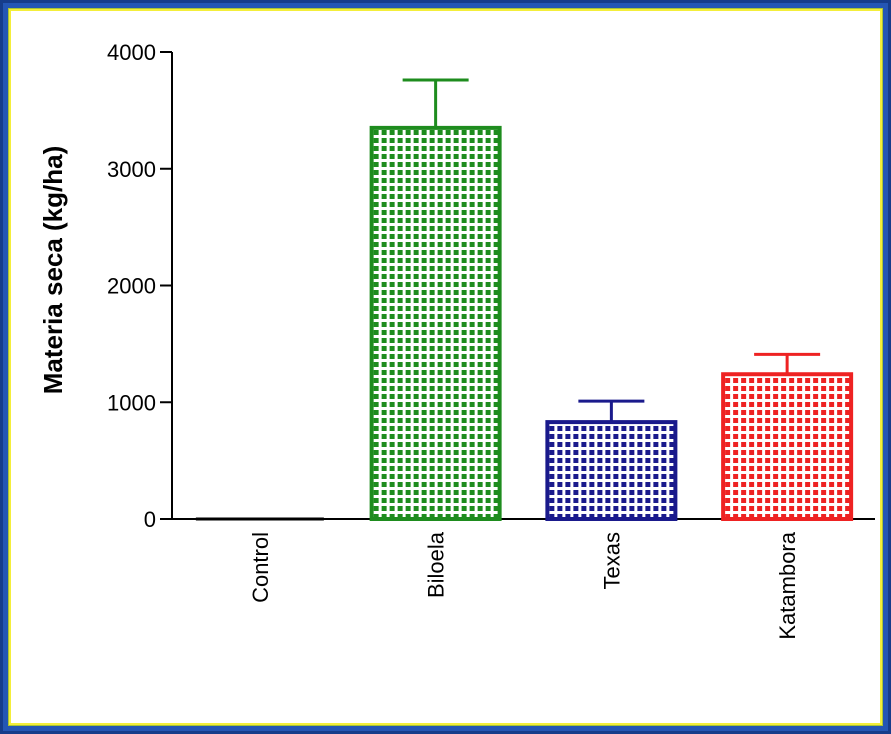 The image size is (891, 734). What do you see at coordinates (150, 519) in the screenshot?
I see `y-tick-label: 0` at bounding box center [150, 519].